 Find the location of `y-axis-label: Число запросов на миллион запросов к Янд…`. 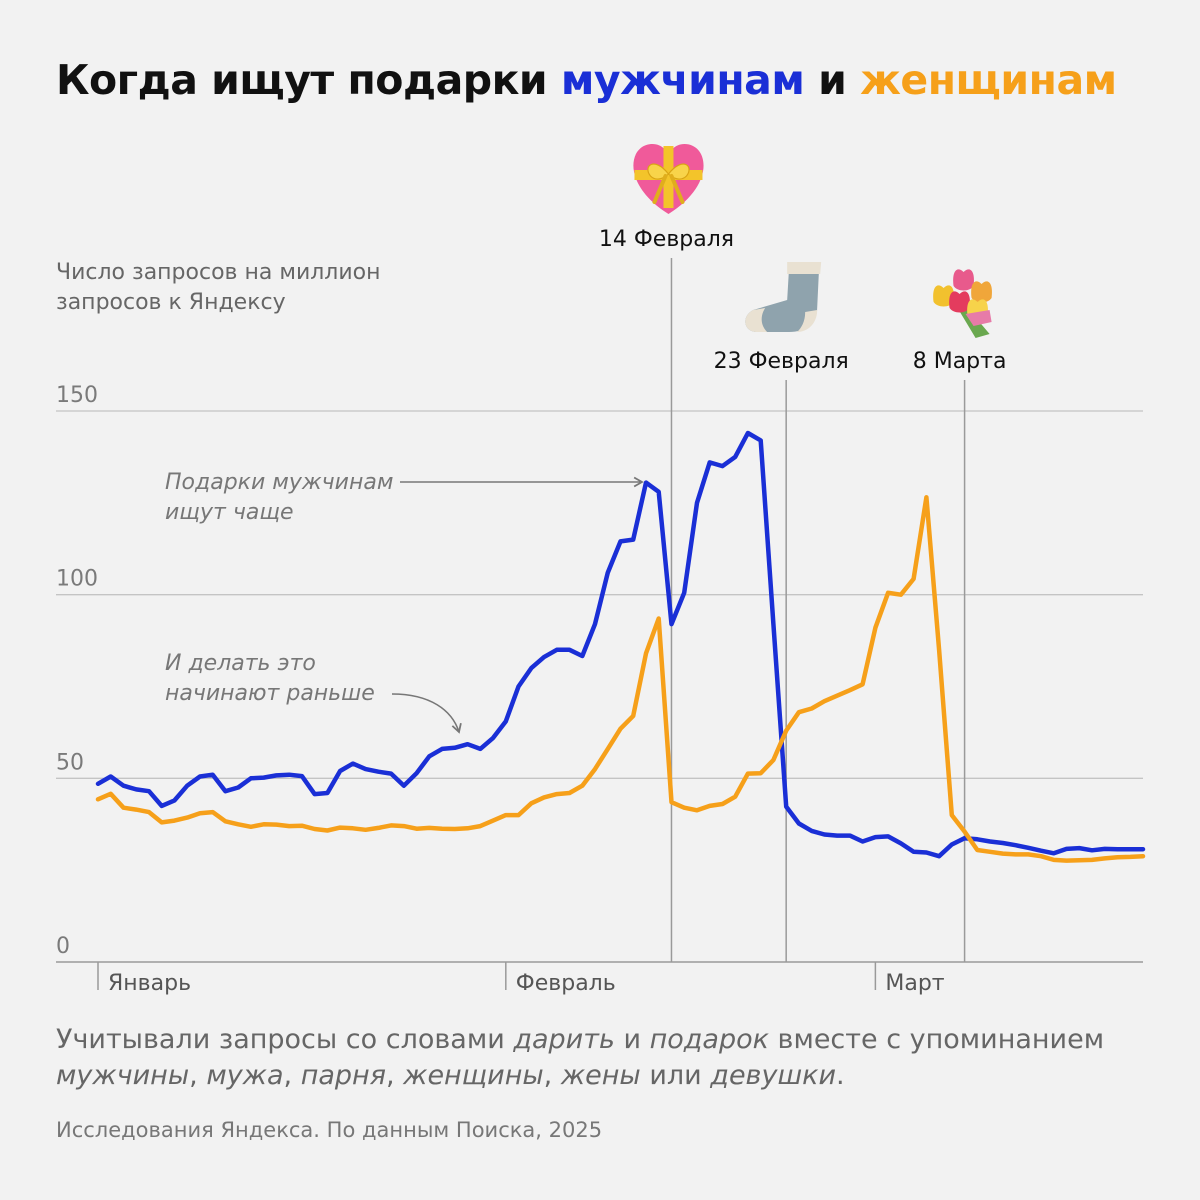

y-axis-label: Число запросов на миллион запросов к Янд… is located at coordinates (218, 287).